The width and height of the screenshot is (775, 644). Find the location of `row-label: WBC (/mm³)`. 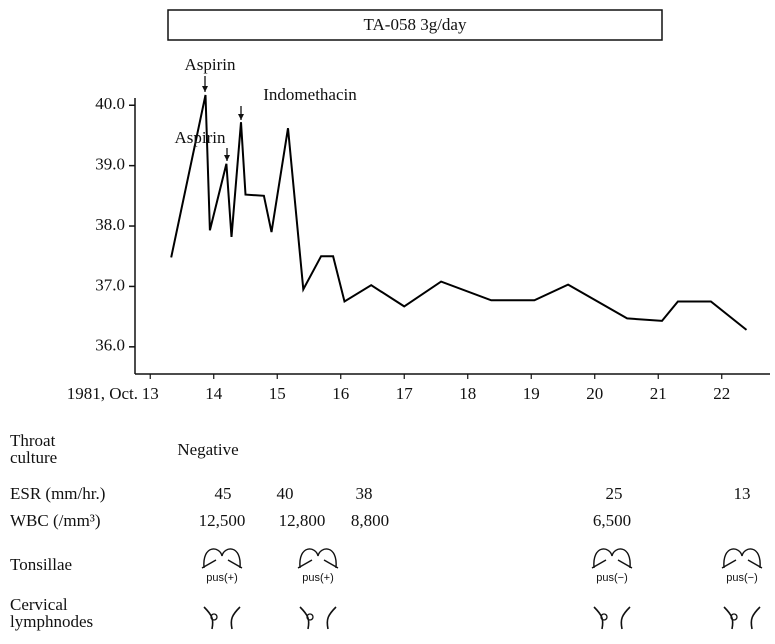

row-label: WBC (/mm³) is located at coordinates (55, 520).